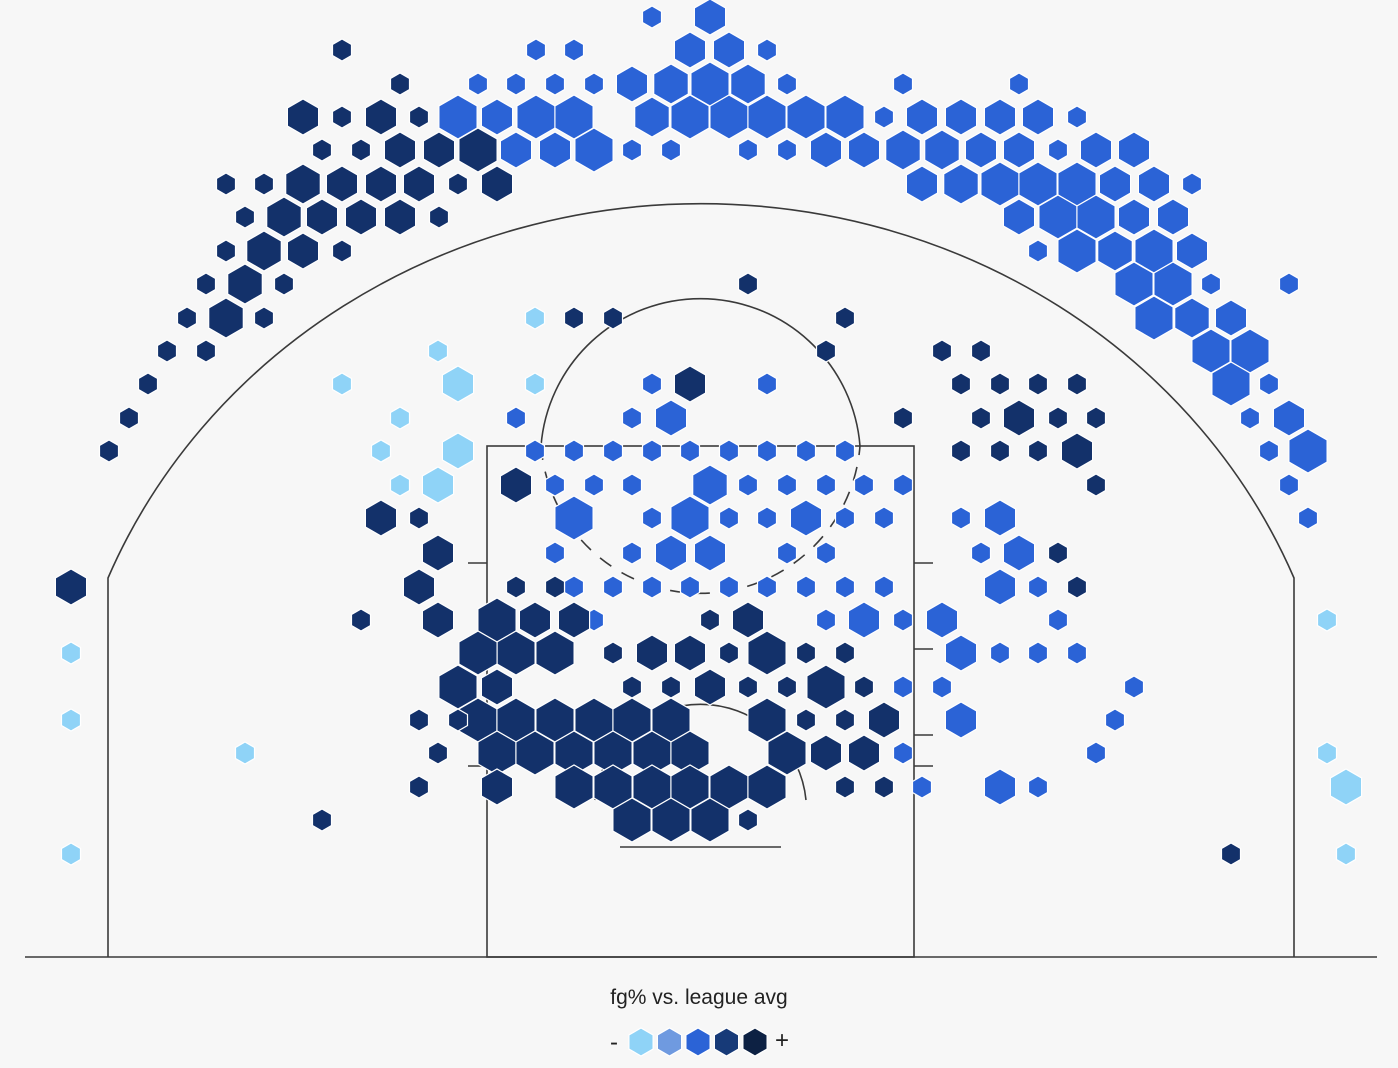 The height and width of the screenshot is (1068, 1398). I want to click on legend-title: fg% vs. league avg, so click(698, 997).